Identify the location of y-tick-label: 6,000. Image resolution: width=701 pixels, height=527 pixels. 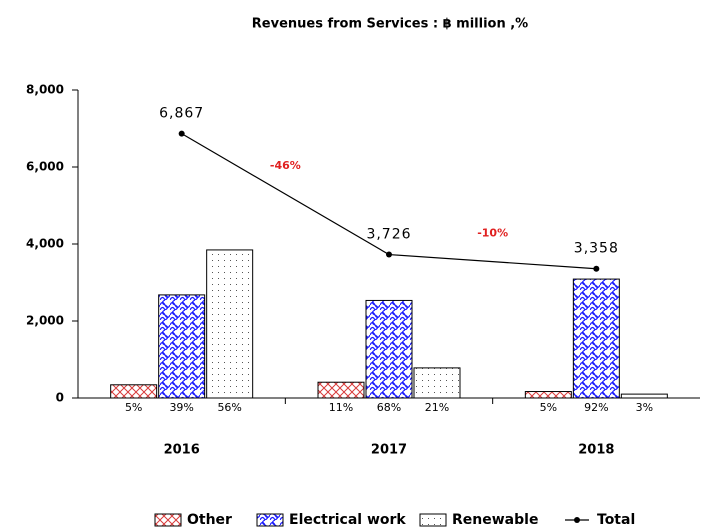
(45, 167).